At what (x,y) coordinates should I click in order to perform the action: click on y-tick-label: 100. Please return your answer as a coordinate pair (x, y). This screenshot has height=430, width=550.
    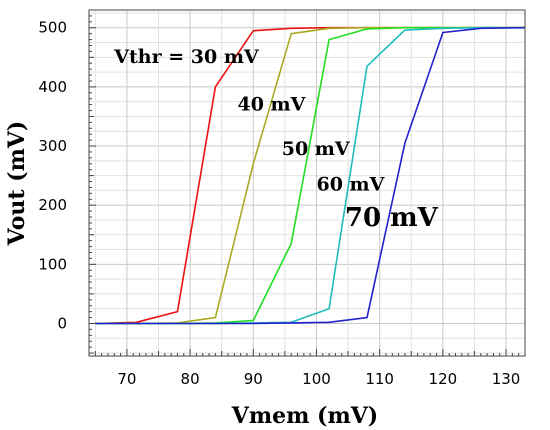
    Looking at the image, I should click on (52, 264).